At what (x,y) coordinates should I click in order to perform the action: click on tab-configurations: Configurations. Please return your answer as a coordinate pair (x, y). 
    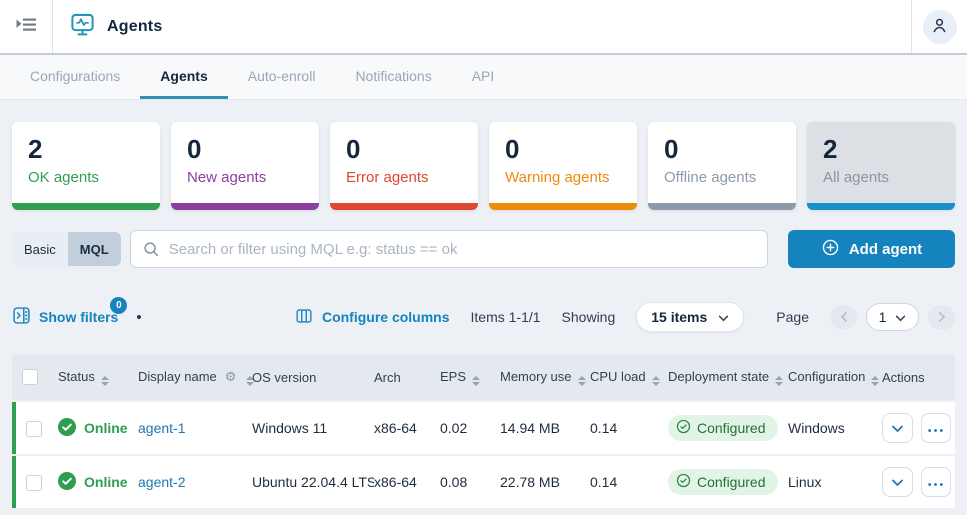
    Looking at the image, I should click on (75, 77).